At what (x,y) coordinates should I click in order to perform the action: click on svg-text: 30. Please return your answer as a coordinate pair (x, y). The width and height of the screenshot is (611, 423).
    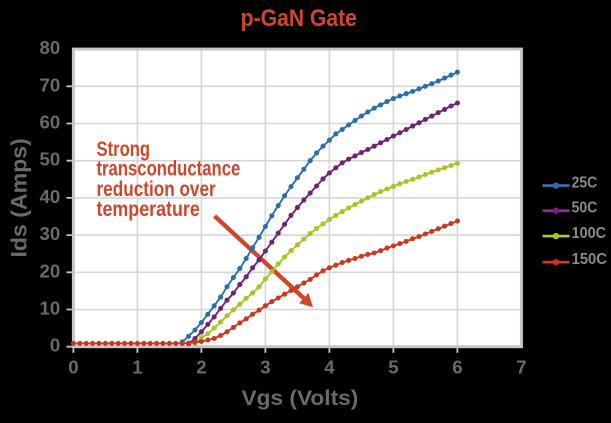
    Looking at the image, I should click on (50, 233).